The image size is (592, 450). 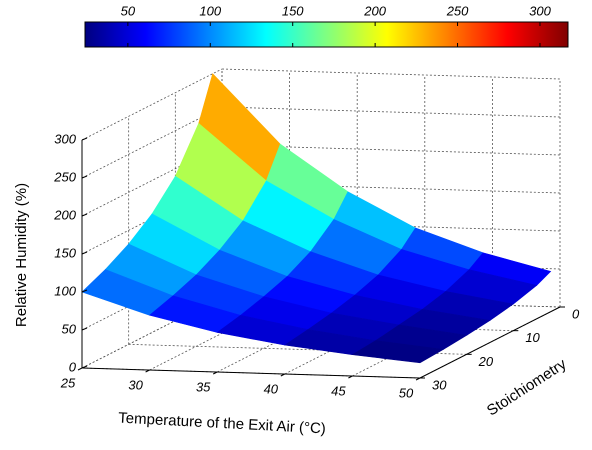 What do you see at coordinates (532, 337) in the screenshot?
I see `y-tick-label: 10` at bounding box center [532, 337].